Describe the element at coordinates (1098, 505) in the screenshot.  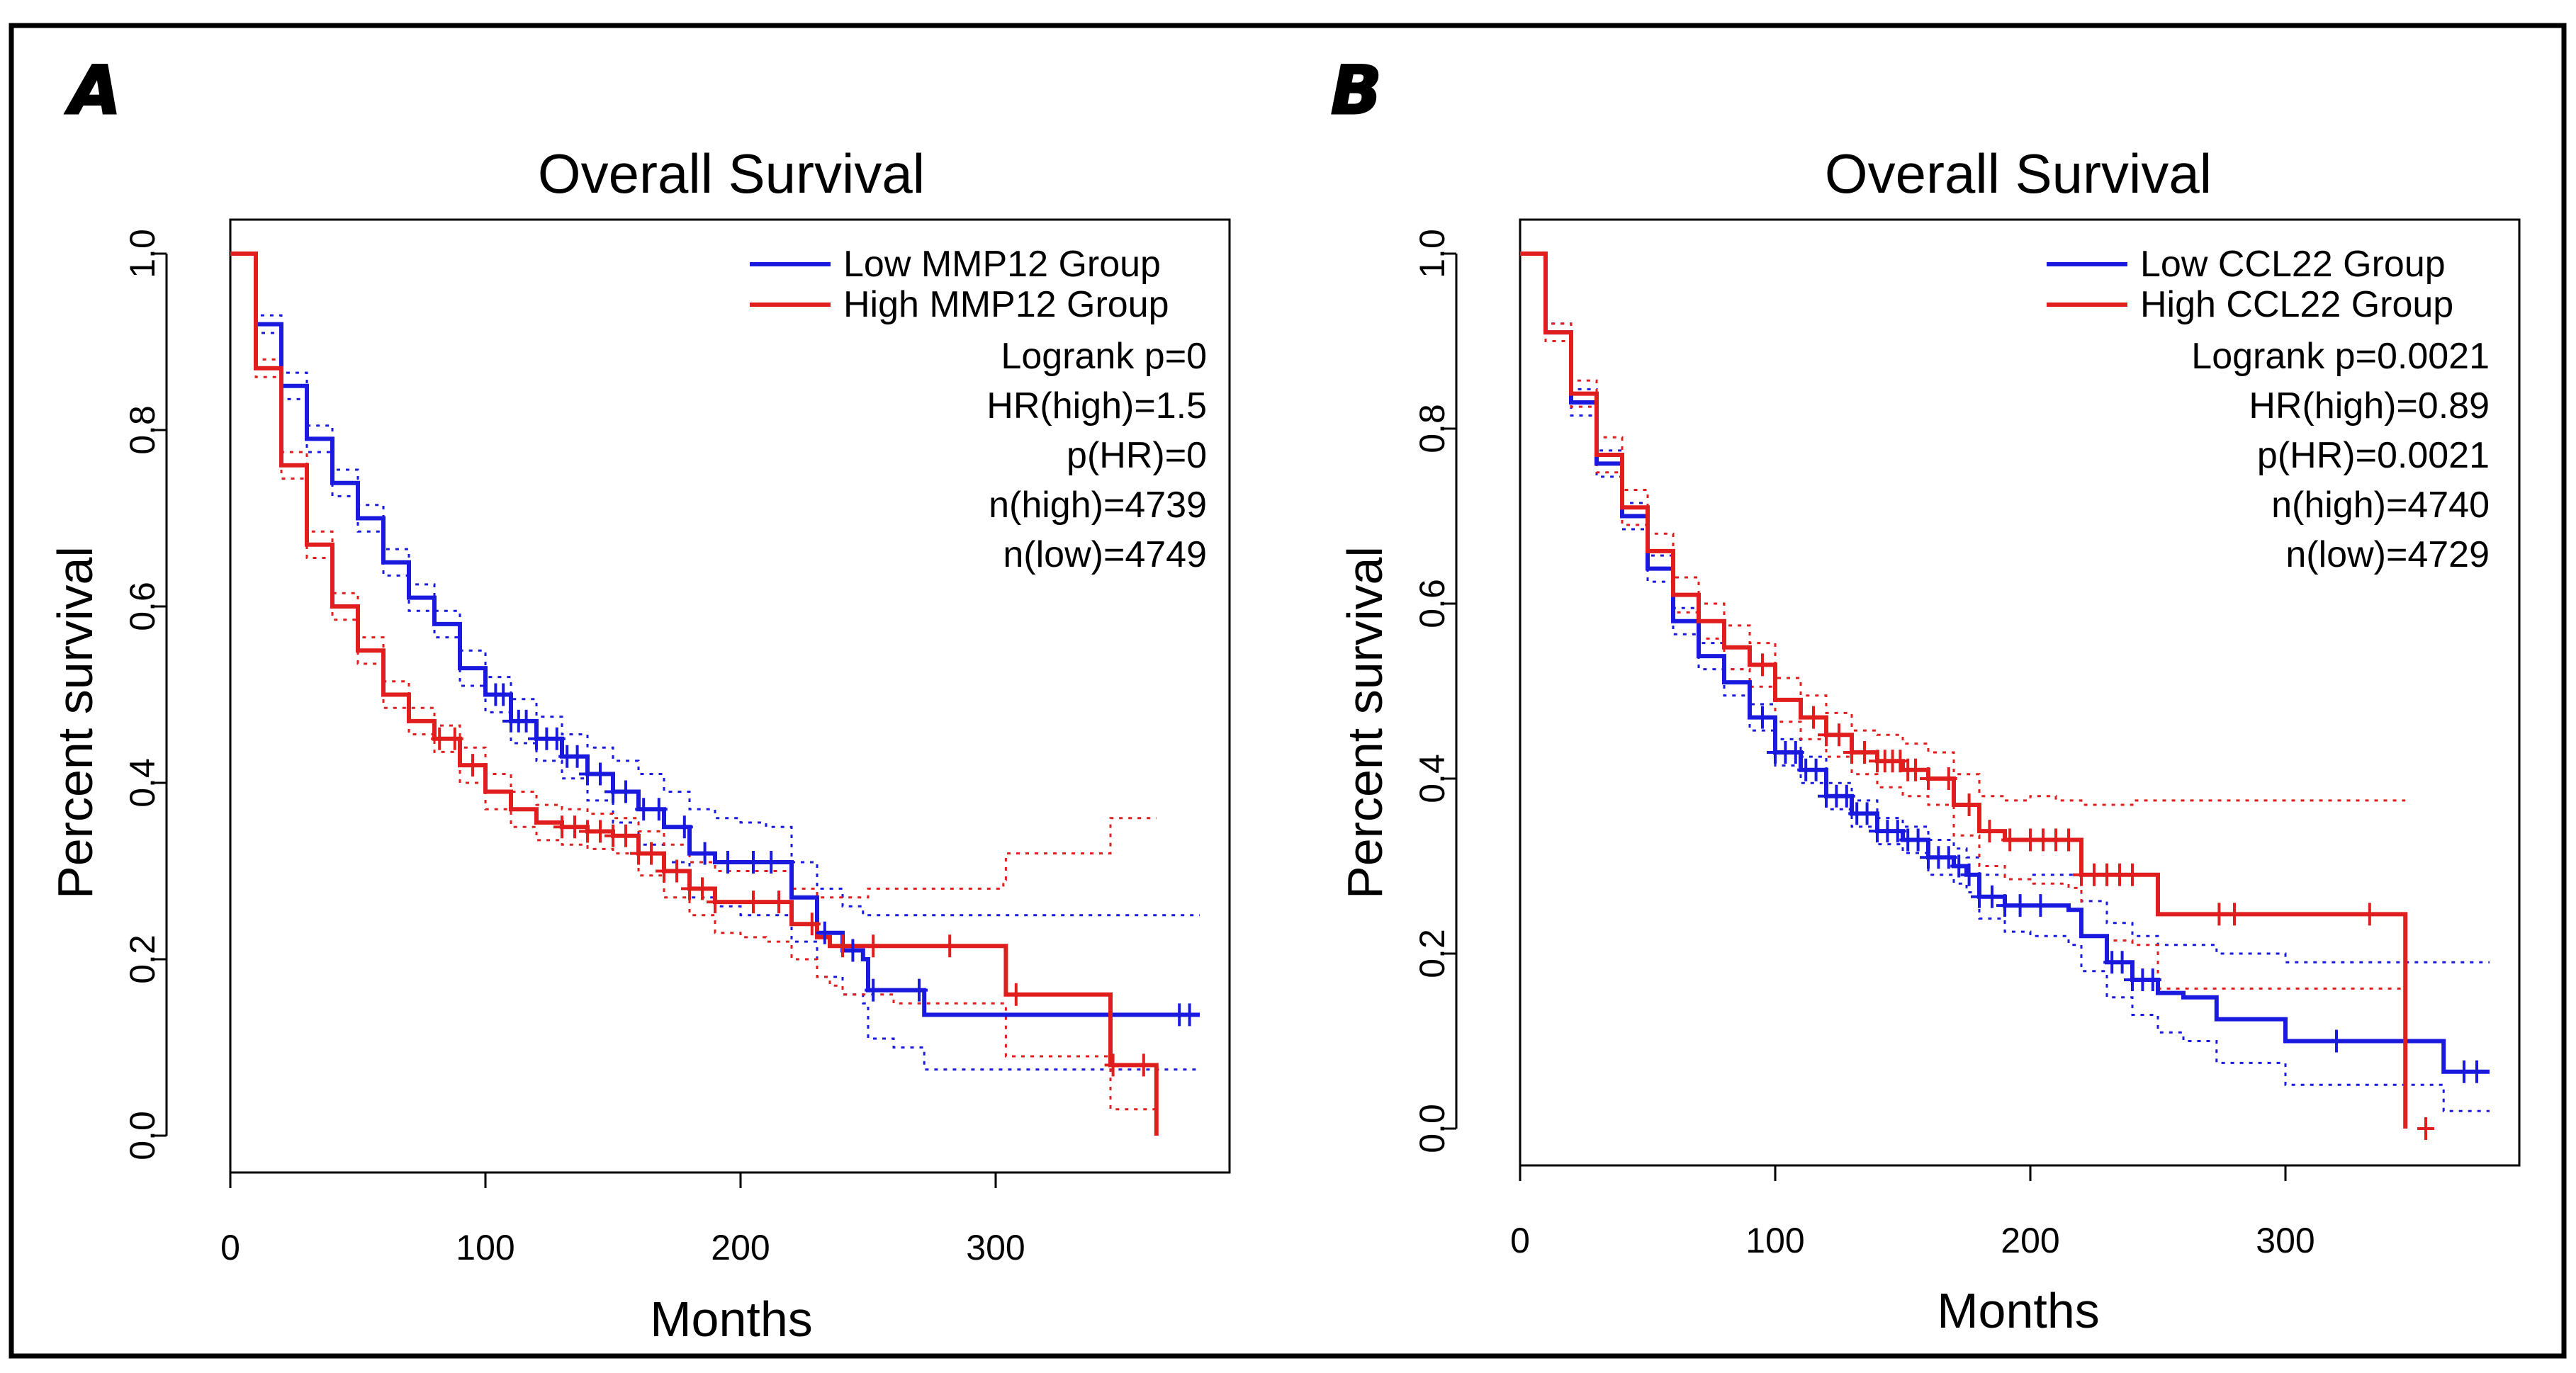
I see `stat-n-high: n(high)=4739` at that location.